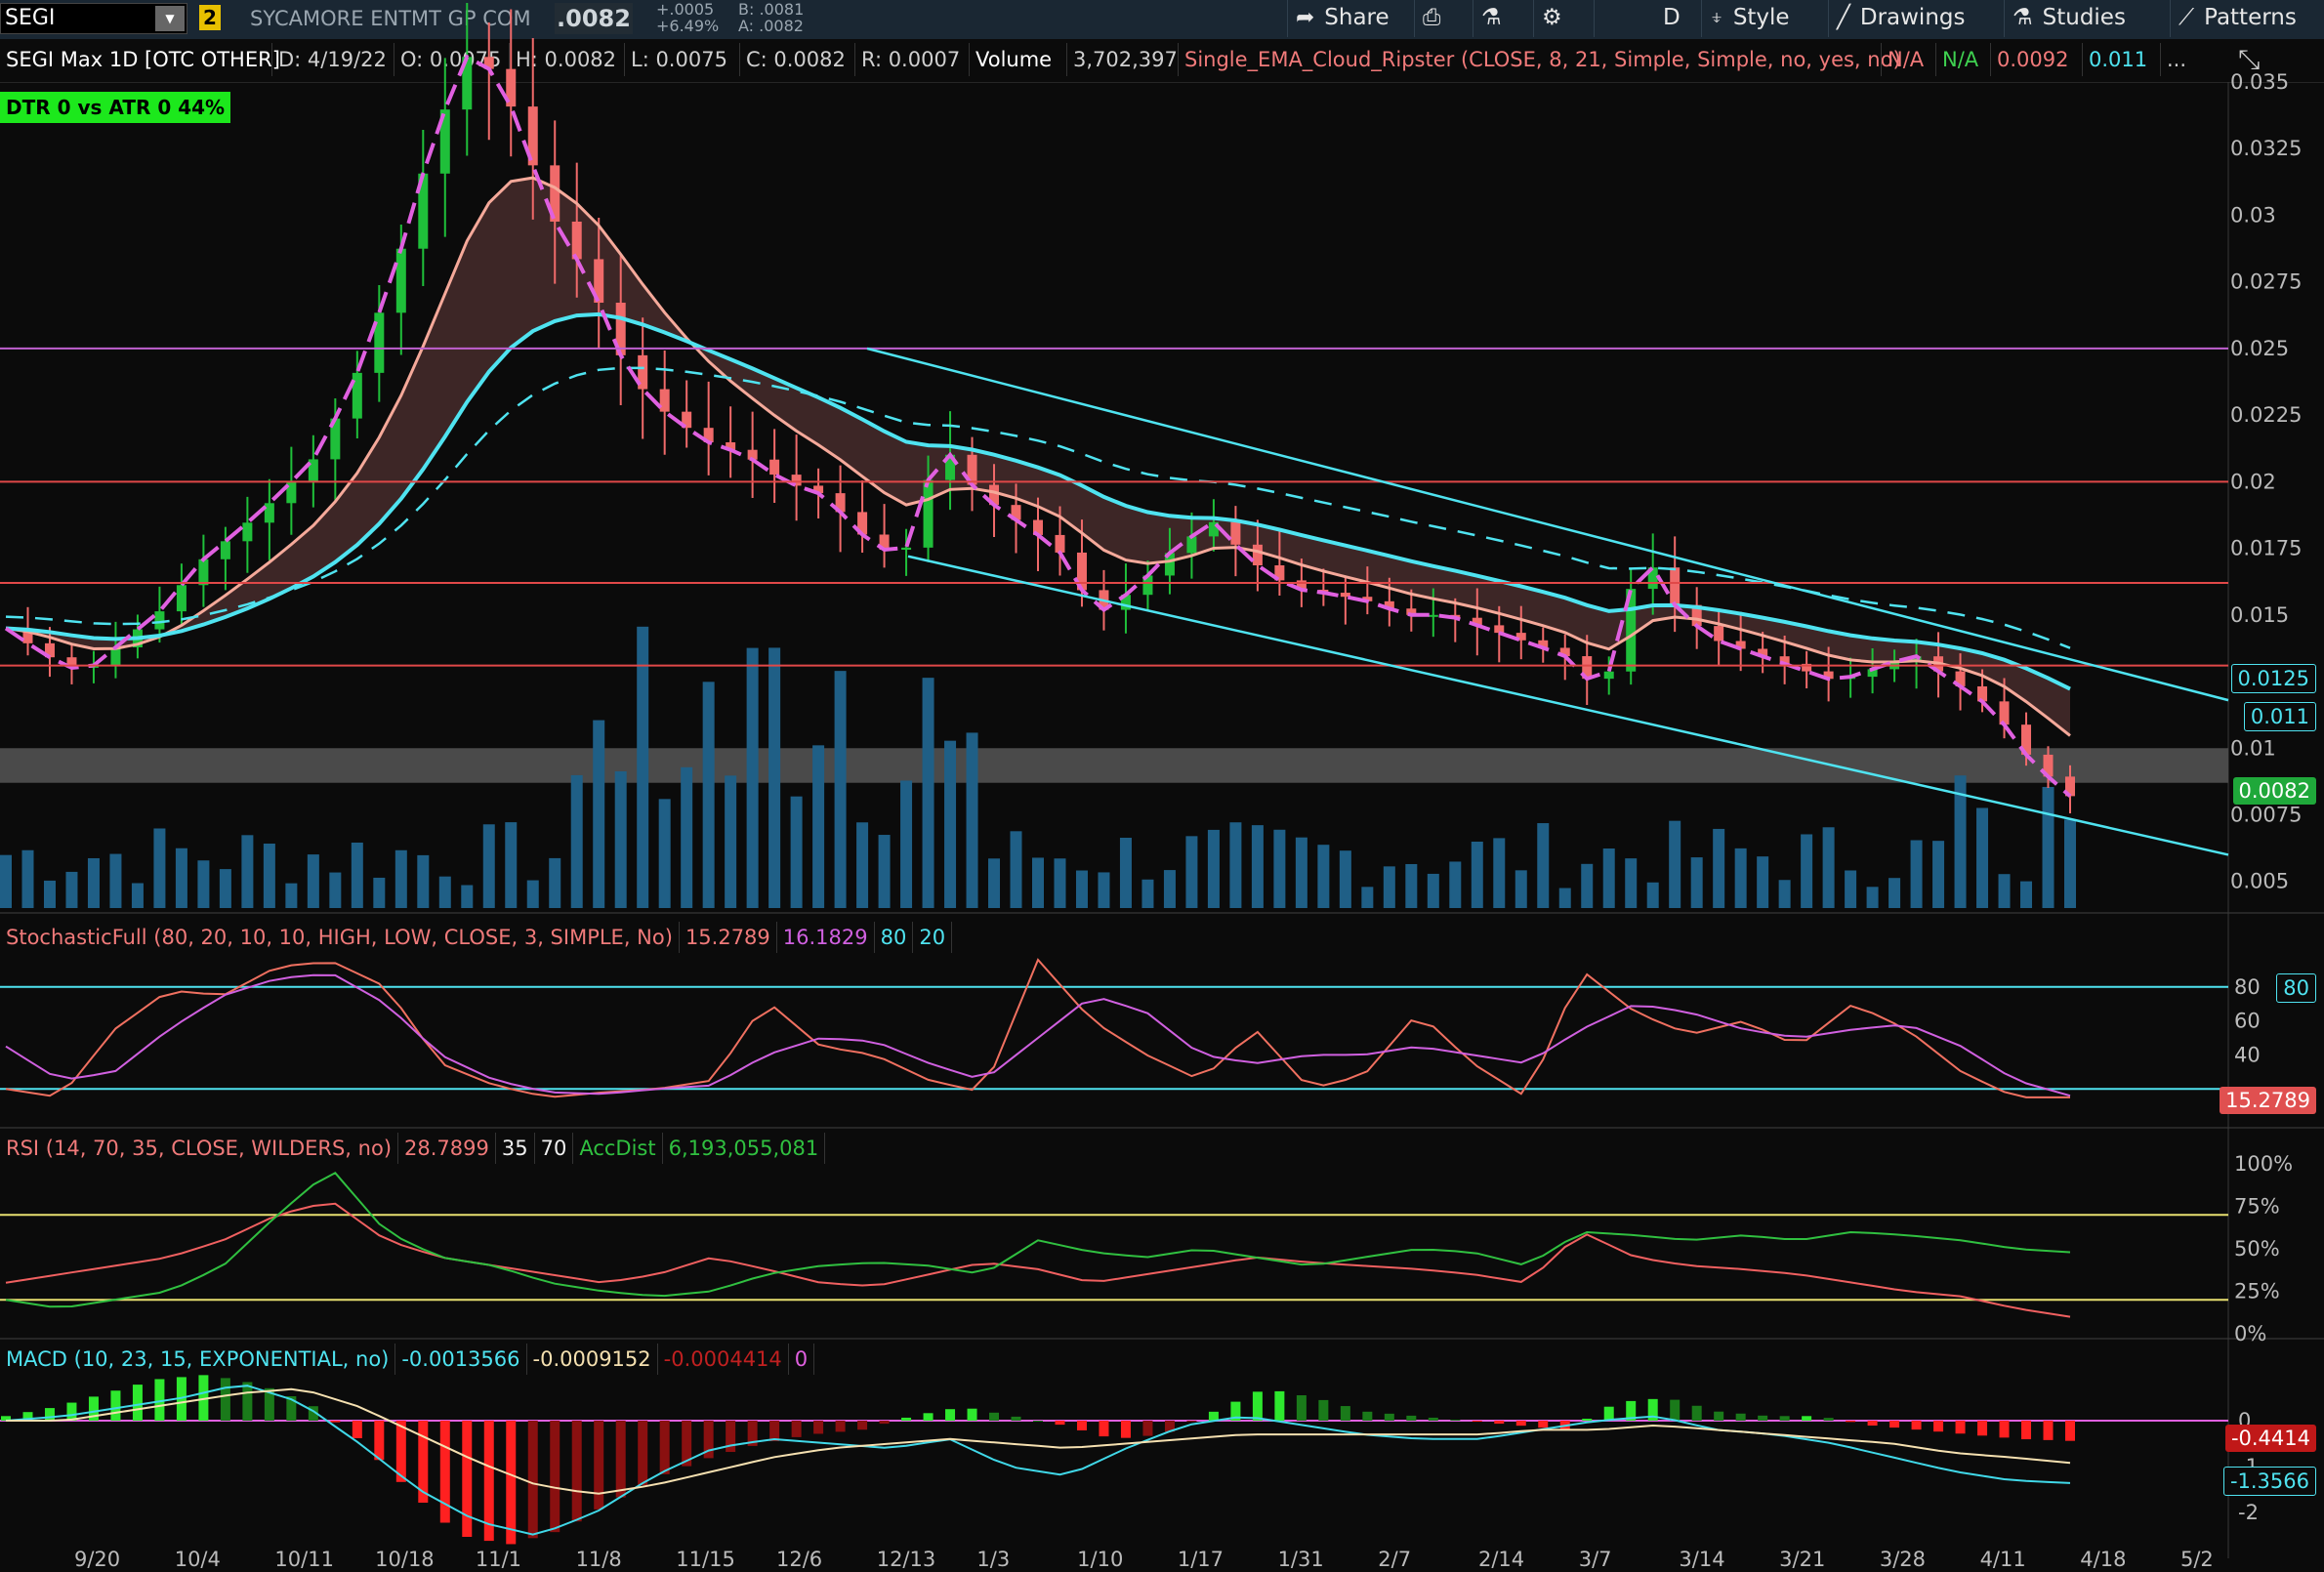 Image resolution: width=2324 pixels, height=1572 pixels. What do you see at coordinates (1114, 765) in the screenshot?
I see `support-zone` at bounding box center [1114, 765].